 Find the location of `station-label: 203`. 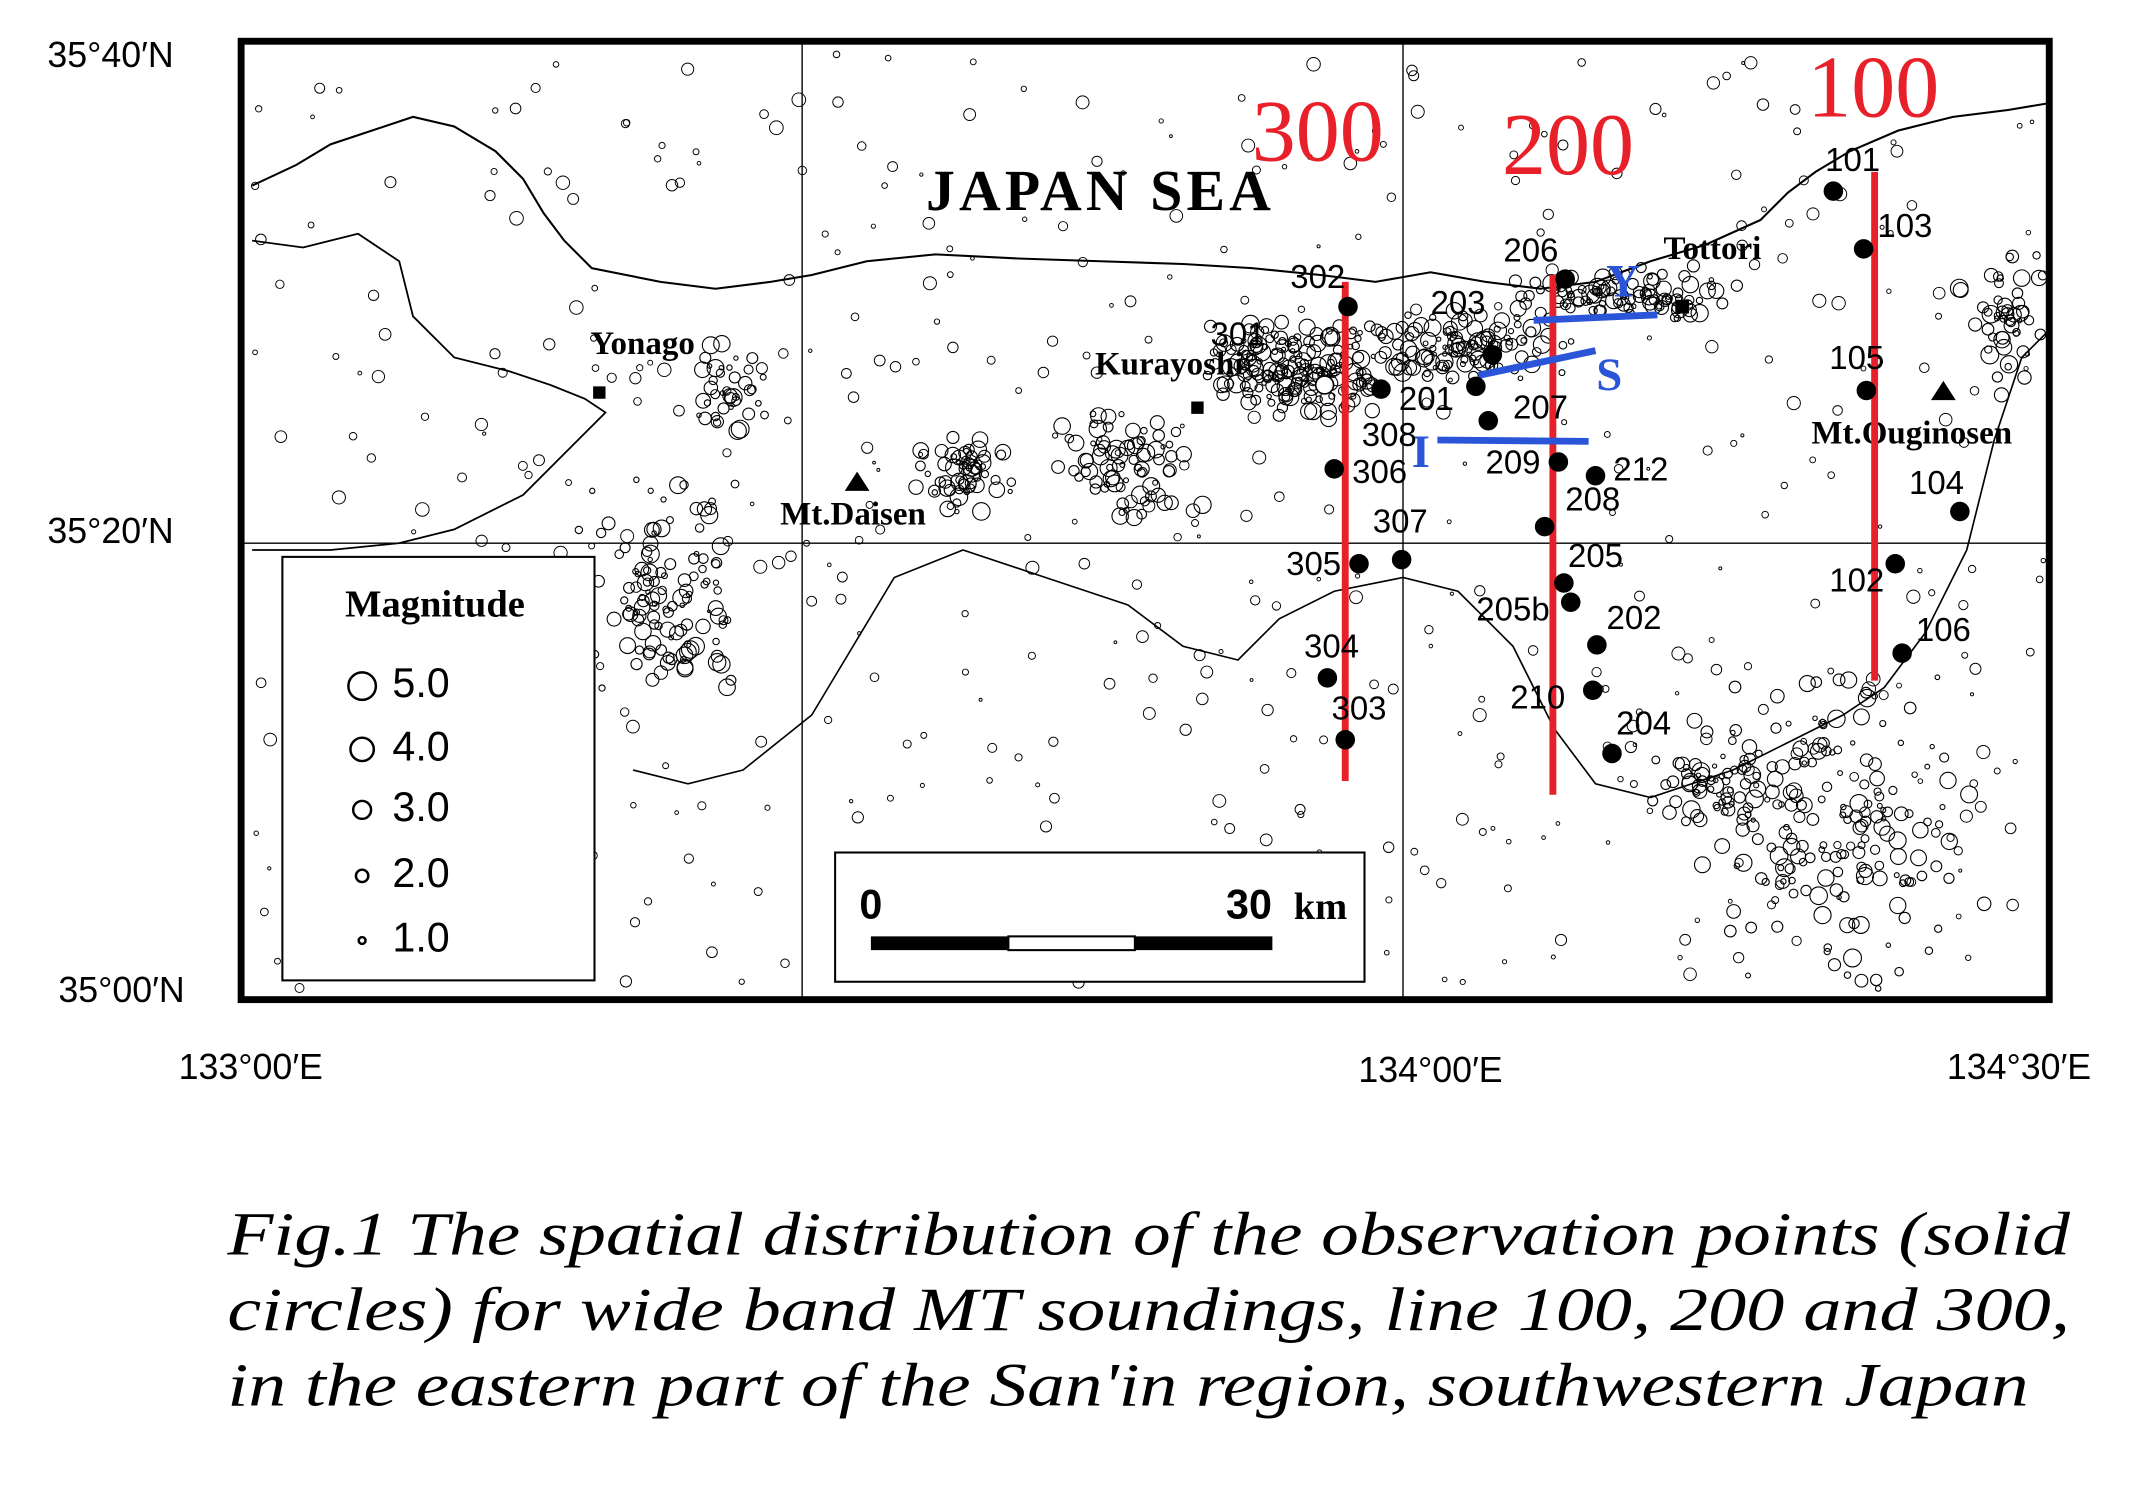

station-label: 203 is located at coordinates (1457, 302).